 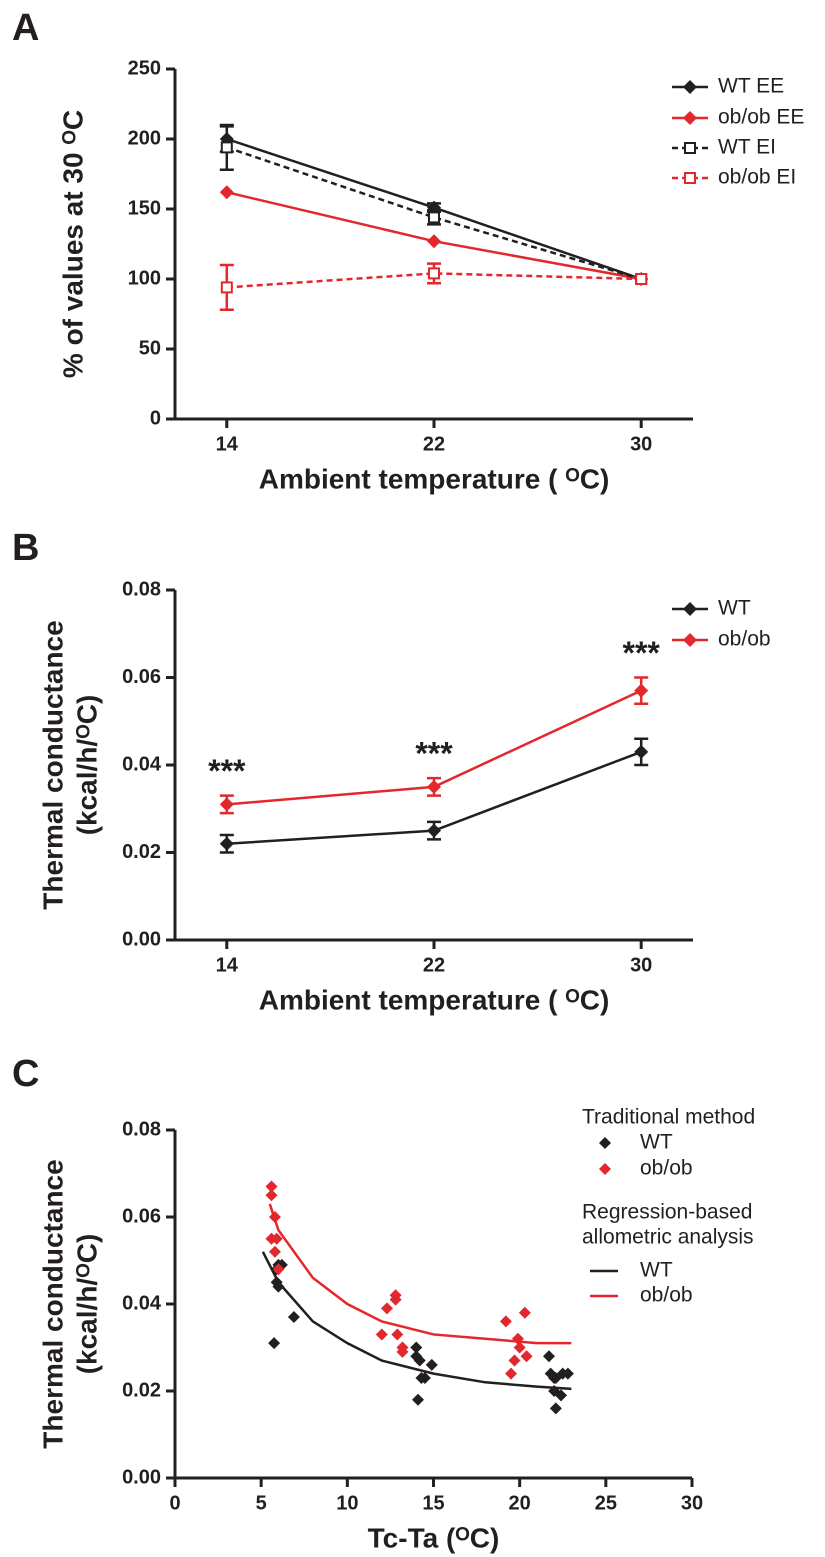 What do you see at coordinates (25, 1074) in the screenshot?
I see `panel-label: C` at bounding box center [25, 1074].